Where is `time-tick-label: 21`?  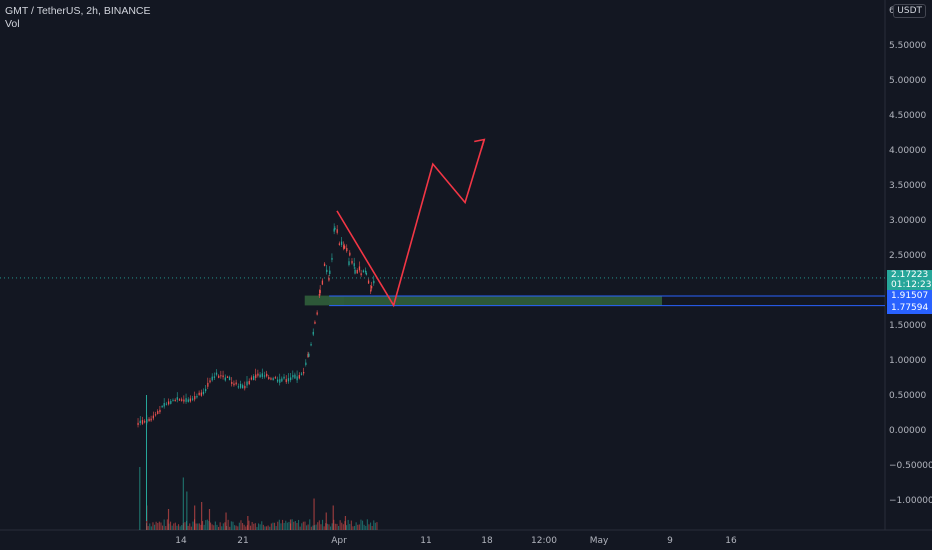 time-tick-label: 21 is located at coordinates (242, 541).